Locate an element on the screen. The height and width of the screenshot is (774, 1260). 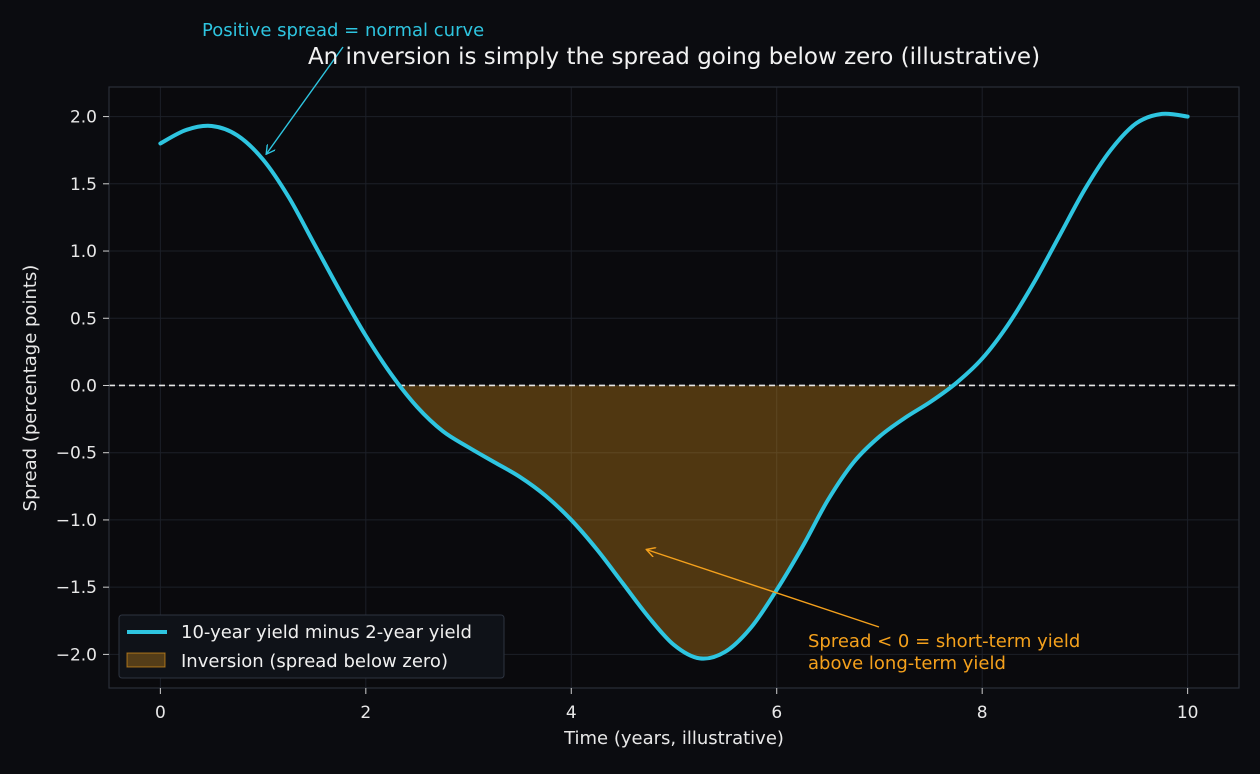
y-tick-label: 2.0 is located at coordinates (83, 118).